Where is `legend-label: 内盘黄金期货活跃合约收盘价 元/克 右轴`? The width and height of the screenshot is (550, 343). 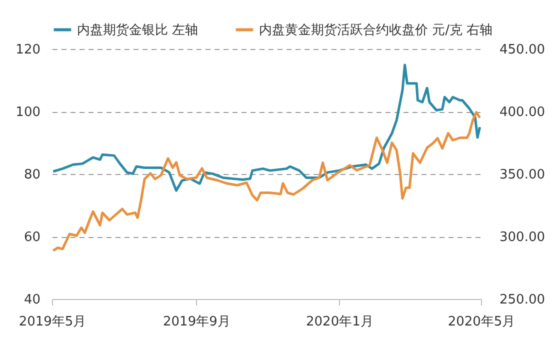 legend-label: 内盘黄金期货活跃合约收盘价 元/克 右轴 is located at coordinates (376, 30).